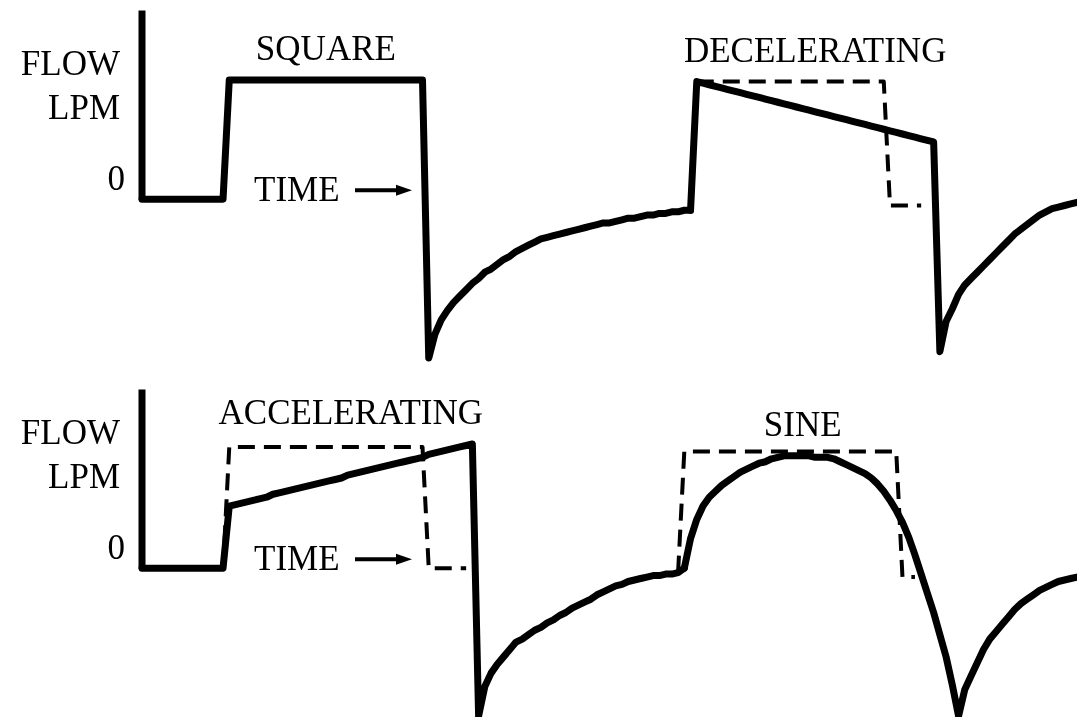 The height and width of the screenshot is (717, 1077). Describe the element at coordinates (325, 48) in the screenshot. I see `series-label: SQUARE` at that location.